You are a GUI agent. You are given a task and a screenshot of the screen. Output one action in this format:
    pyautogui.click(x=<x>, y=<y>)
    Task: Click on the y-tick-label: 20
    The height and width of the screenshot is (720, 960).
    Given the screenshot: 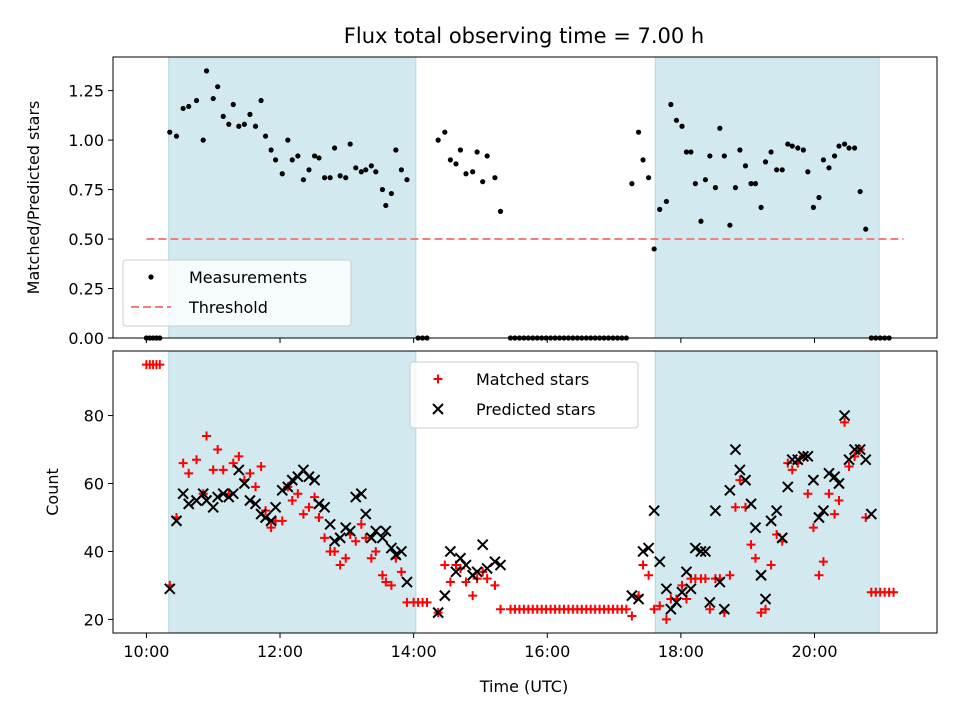 What is the action you would take?
    pyautogui.click(x=94, y=619)
    